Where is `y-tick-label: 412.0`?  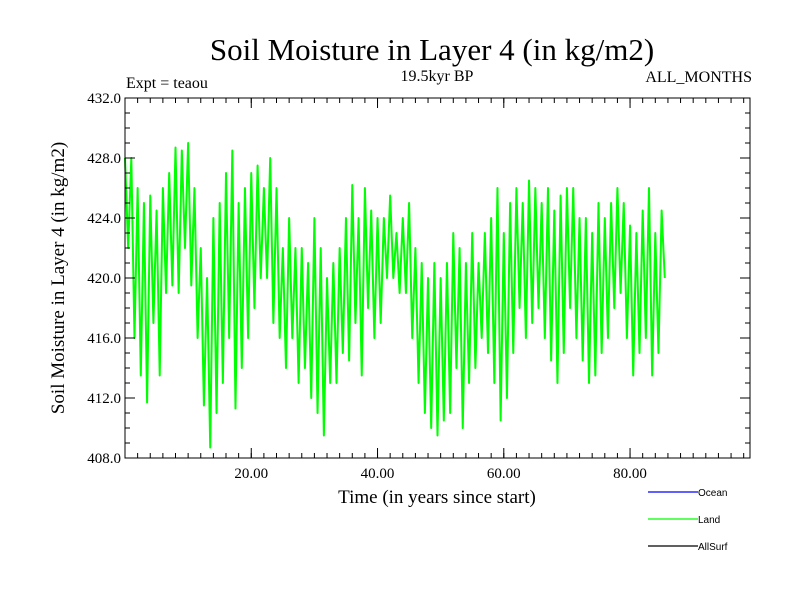 y-tick-label: 412.0 is located at coordinates (104, 399).